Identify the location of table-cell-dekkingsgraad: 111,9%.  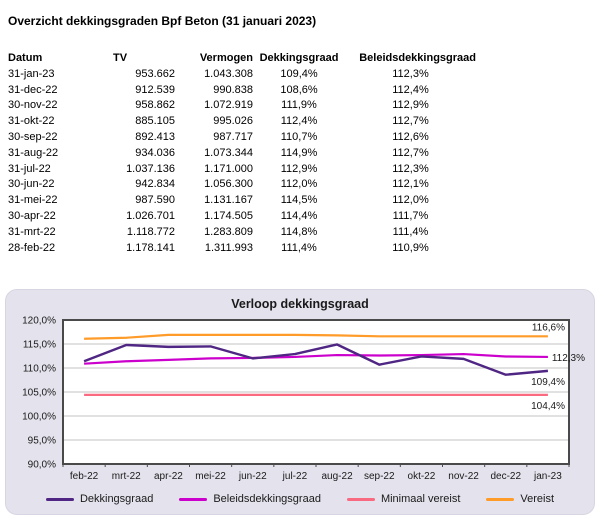
(299, 105).